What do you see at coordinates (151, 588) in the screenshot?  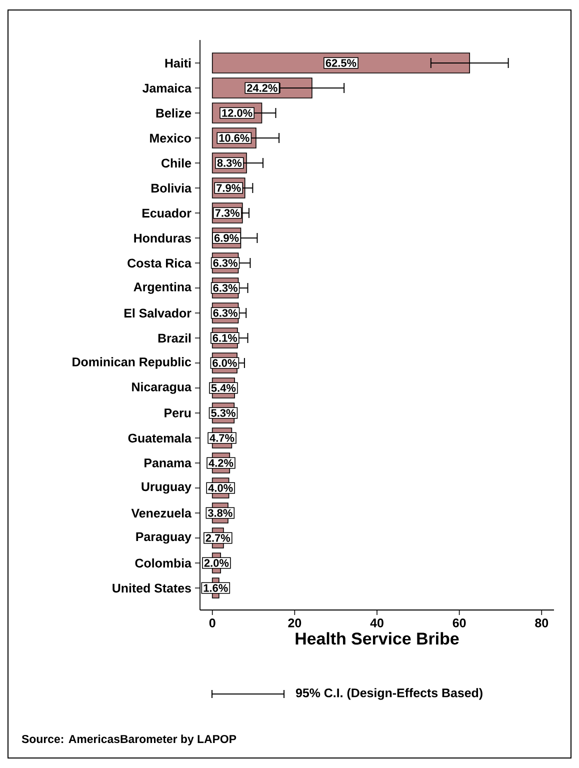 I see `y-tick-label: United States` at bounding box center [151, 588].